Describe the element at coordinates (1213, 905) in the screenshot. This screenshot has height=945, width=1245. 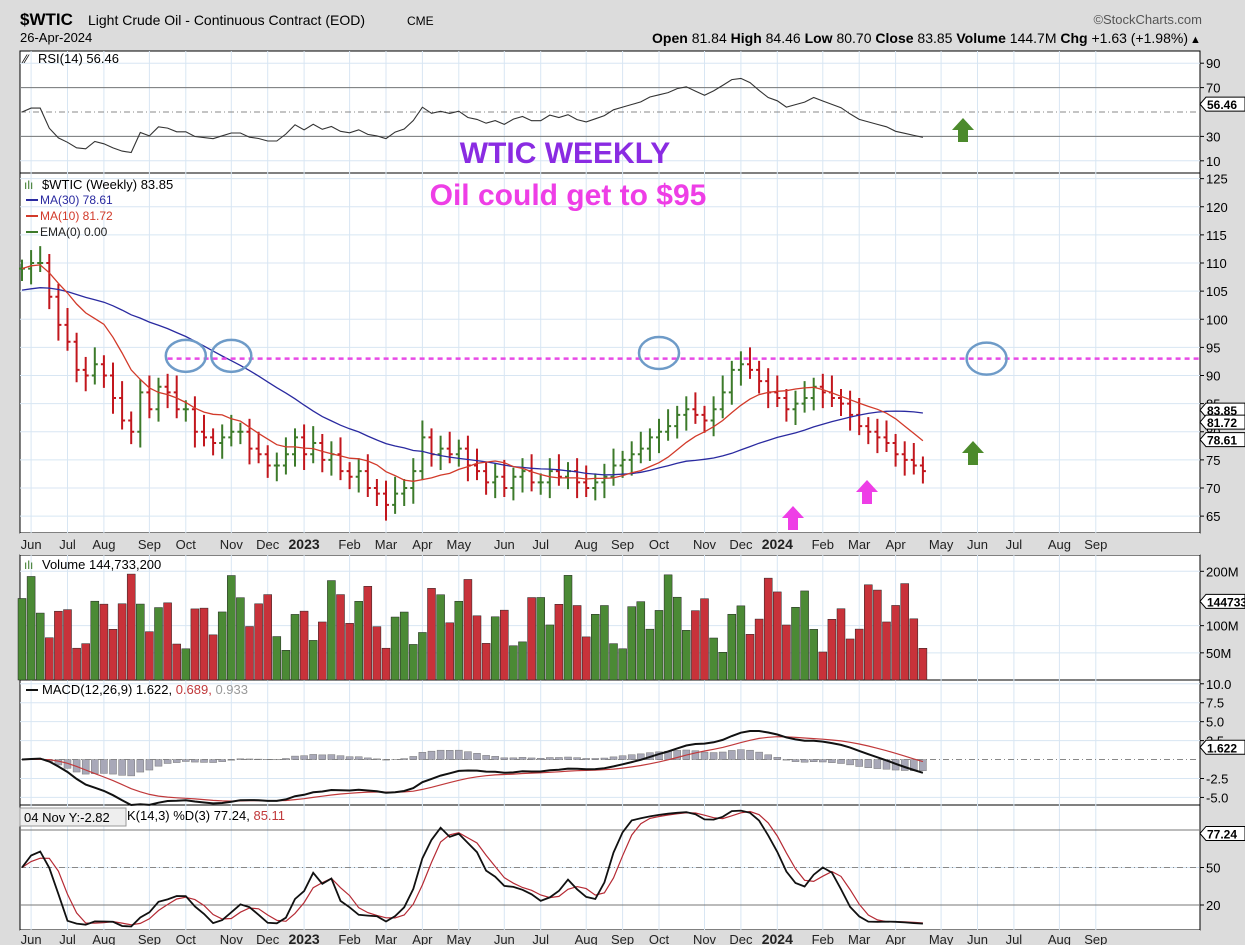
I see `sto-axis-tick-label: 20` at that location.